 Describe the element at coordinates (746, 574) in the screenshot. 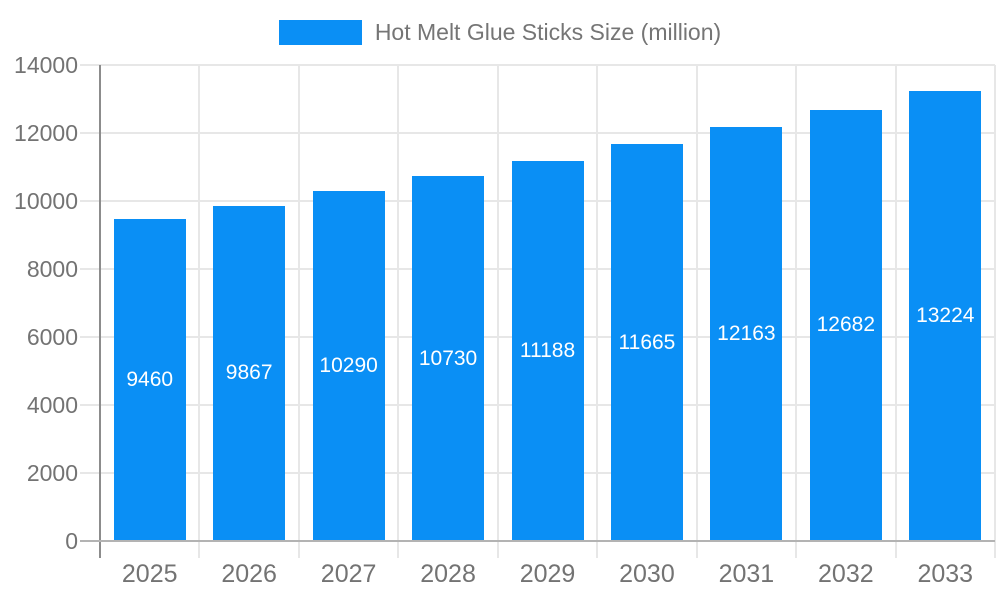

I see `x-axis-tick-label: 2031` at that location.